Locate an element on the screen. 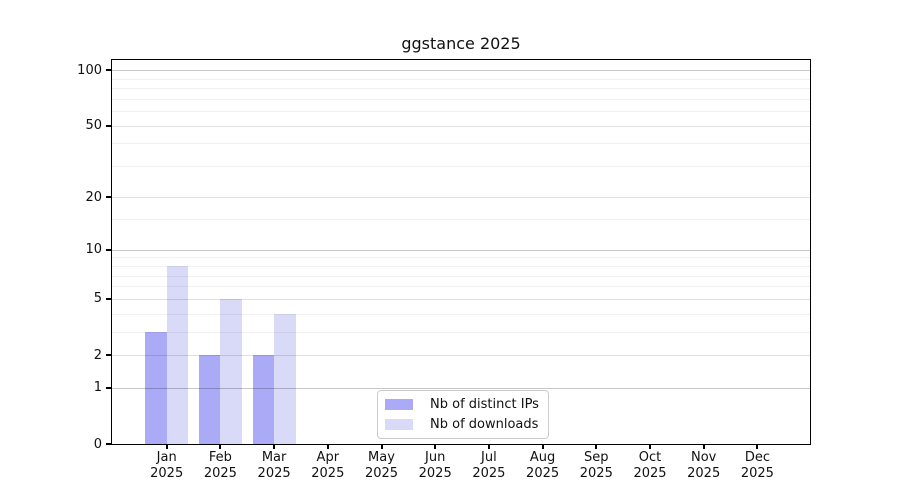 Image resolution: width=900 pixels, height=500 pixels. x-tick-month: Mar is located at coordinates (274, 457).